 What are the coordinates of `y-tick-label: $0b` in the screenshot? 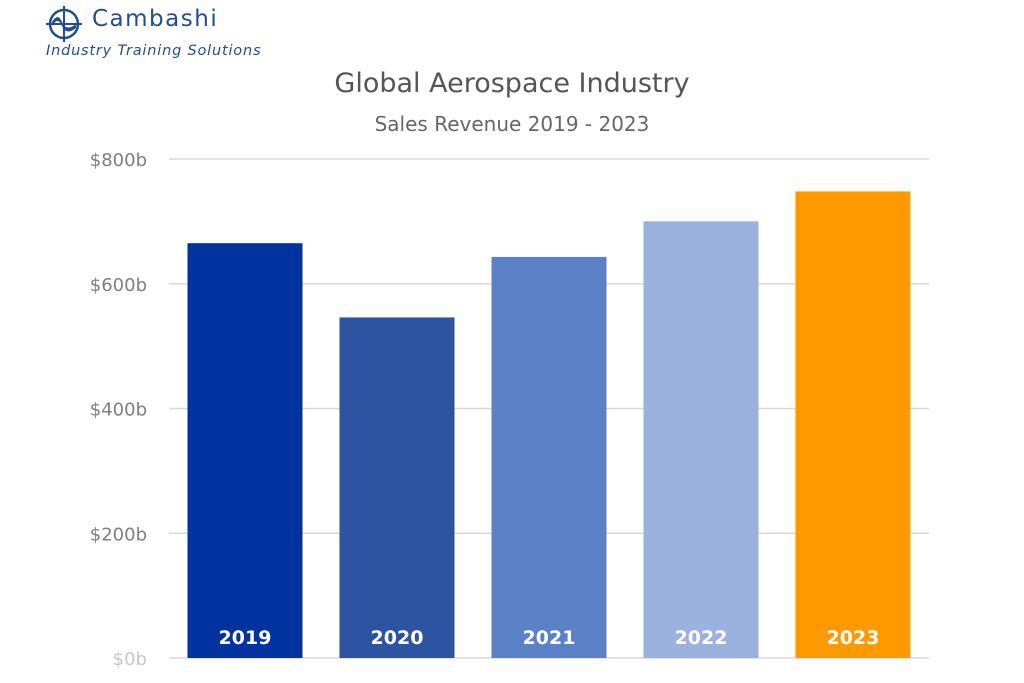 It's located at (130, 659).